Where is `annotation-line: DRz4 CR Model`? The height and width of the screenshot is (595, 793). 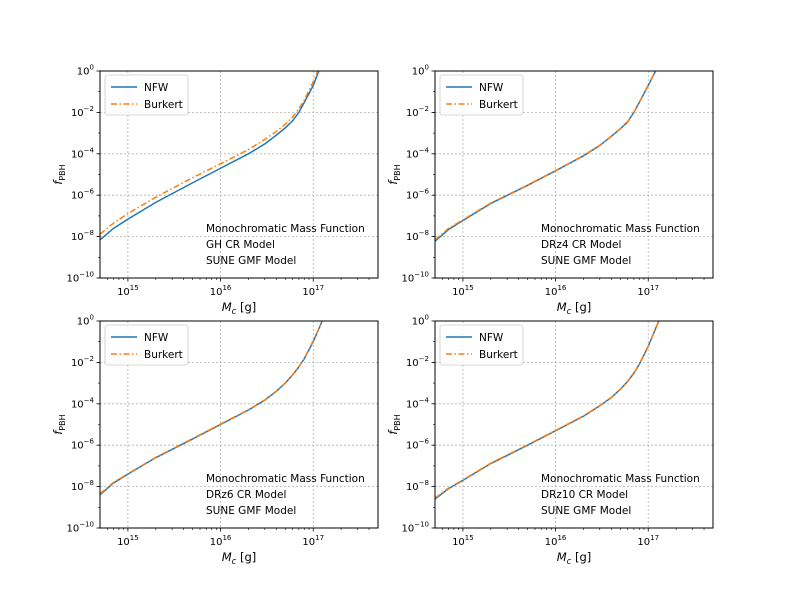 annotation-line: DRz4 CR Model is located at coordinates (581, 245).